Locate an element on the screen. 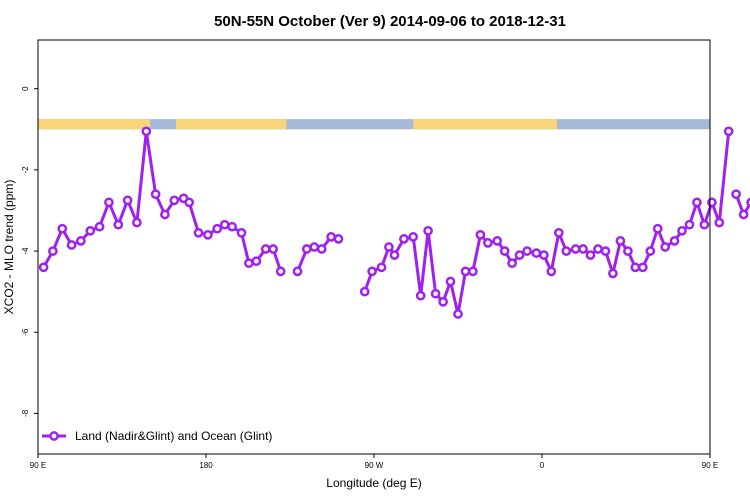  y-axis-label: XCO2 - MLO trend (ppm) is located at coordinates (9, 247).